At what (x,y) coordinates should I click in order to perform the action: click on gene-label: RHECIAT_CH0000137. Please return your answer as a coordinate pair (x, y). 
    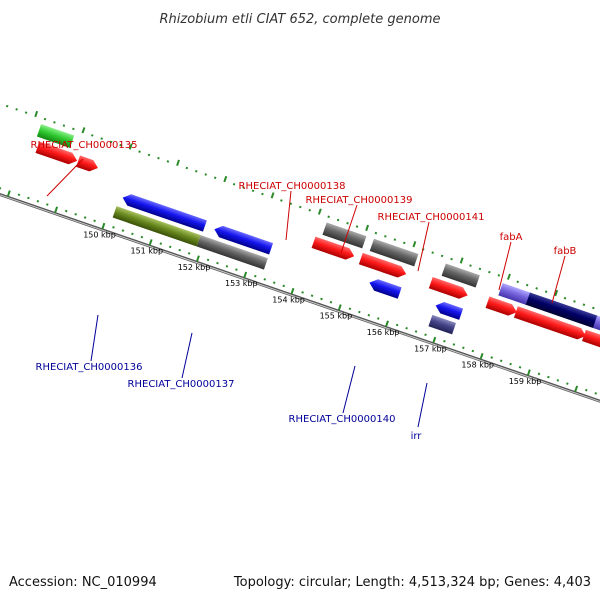
    Looking at the image, I should click on (181, 384).